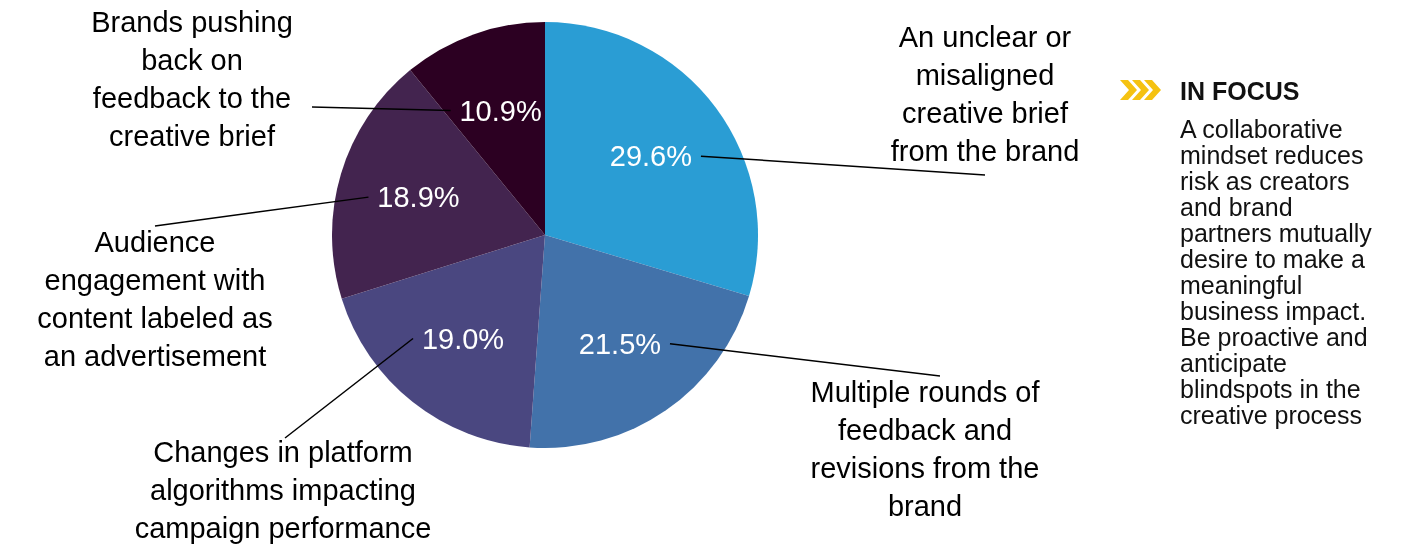  What do you see at coordinates (620, 343) in the screenshot?
I see `data-label: 21.5%` at bounding box center [620, 343].